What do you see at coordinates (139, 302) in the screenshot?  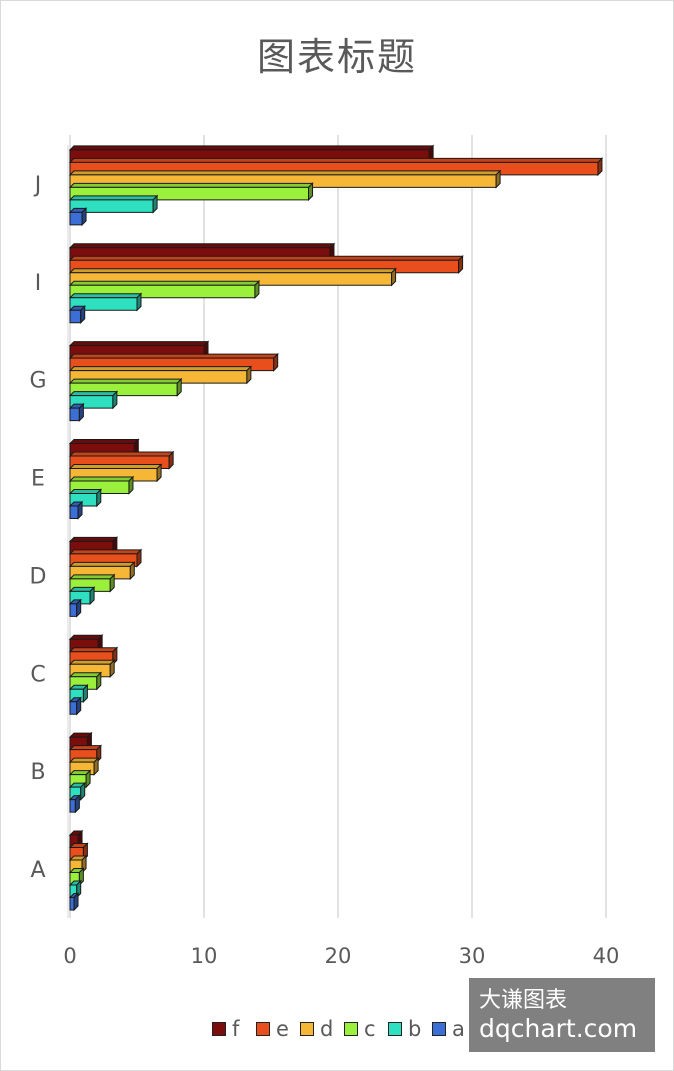 I see `bar-end-b-I` at bounding box center [139, 302].